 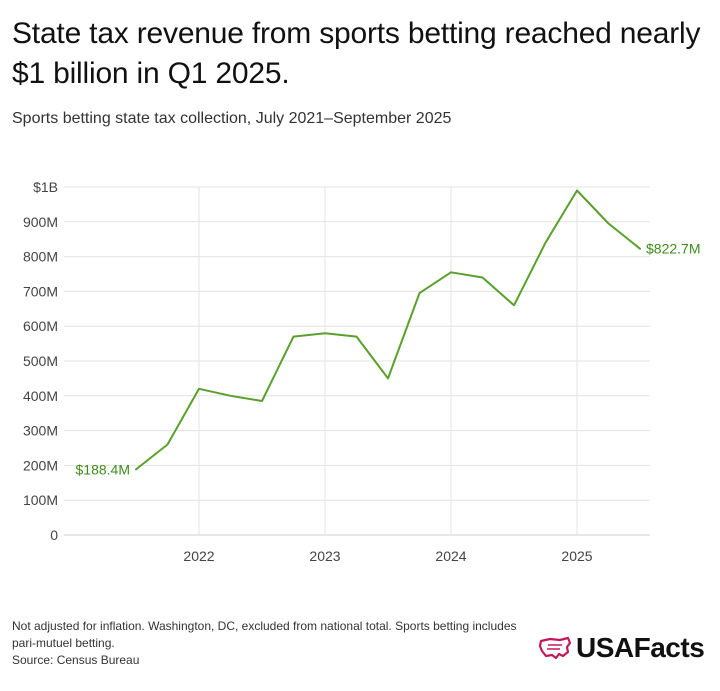 What do you see at coordinates (40, 465) in the screenshot?
I see `y-tick-label: 200M` at bounding box center [40, 465].